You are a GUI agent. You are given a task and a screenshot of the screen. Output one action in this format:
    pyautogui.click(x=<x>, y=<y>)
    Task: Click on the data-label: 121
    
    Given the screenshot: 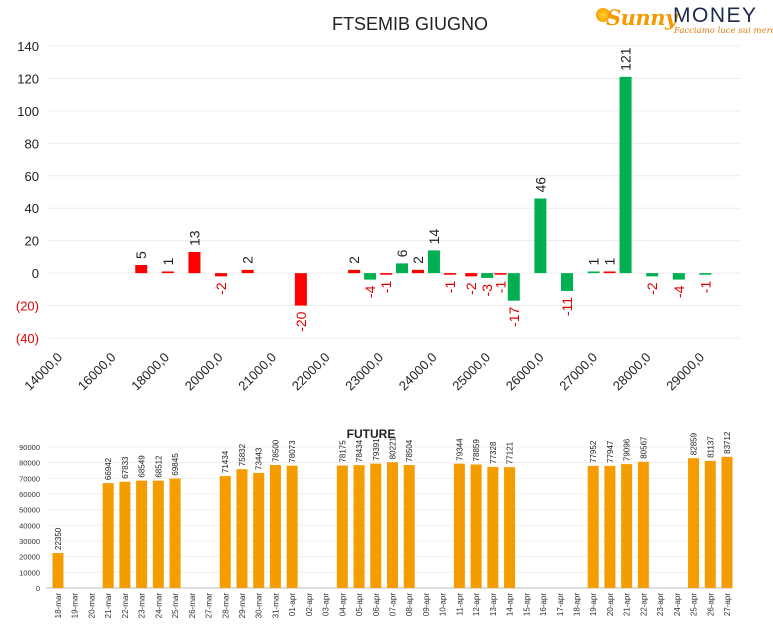 What is the action you would take?
    pyautogui.click(x=626, y=59)
    